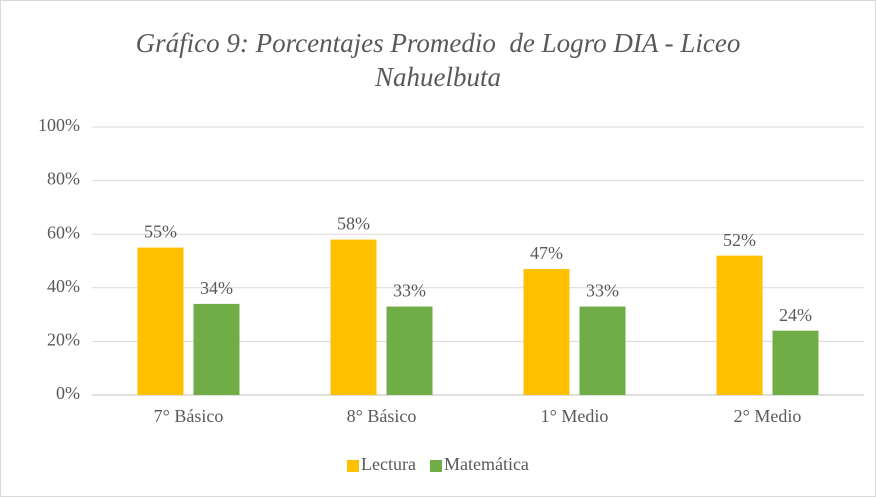 The height and width of the screenshot is (497, 876). I want to click on y-tick-label: 100%, so click(59, 125).